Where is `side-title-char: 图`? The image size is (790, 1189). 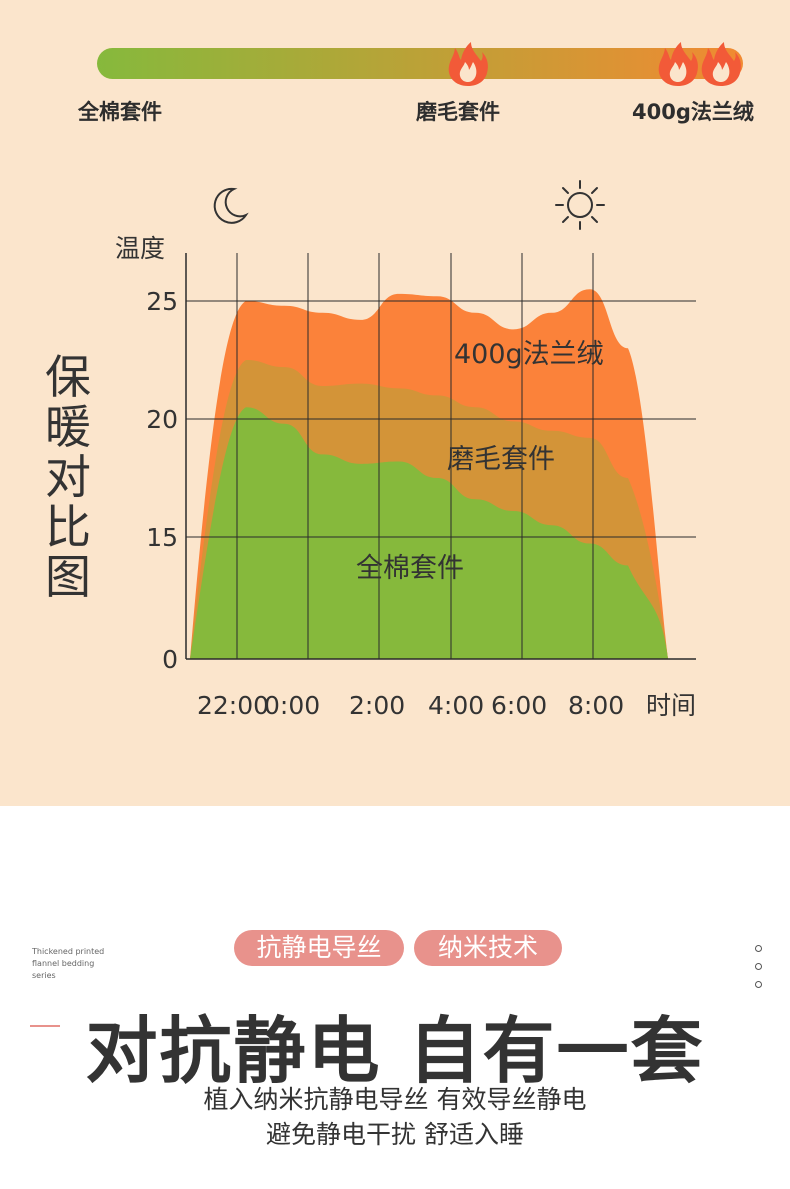
side-title-char: 图 is located at coordinates (68, 577).